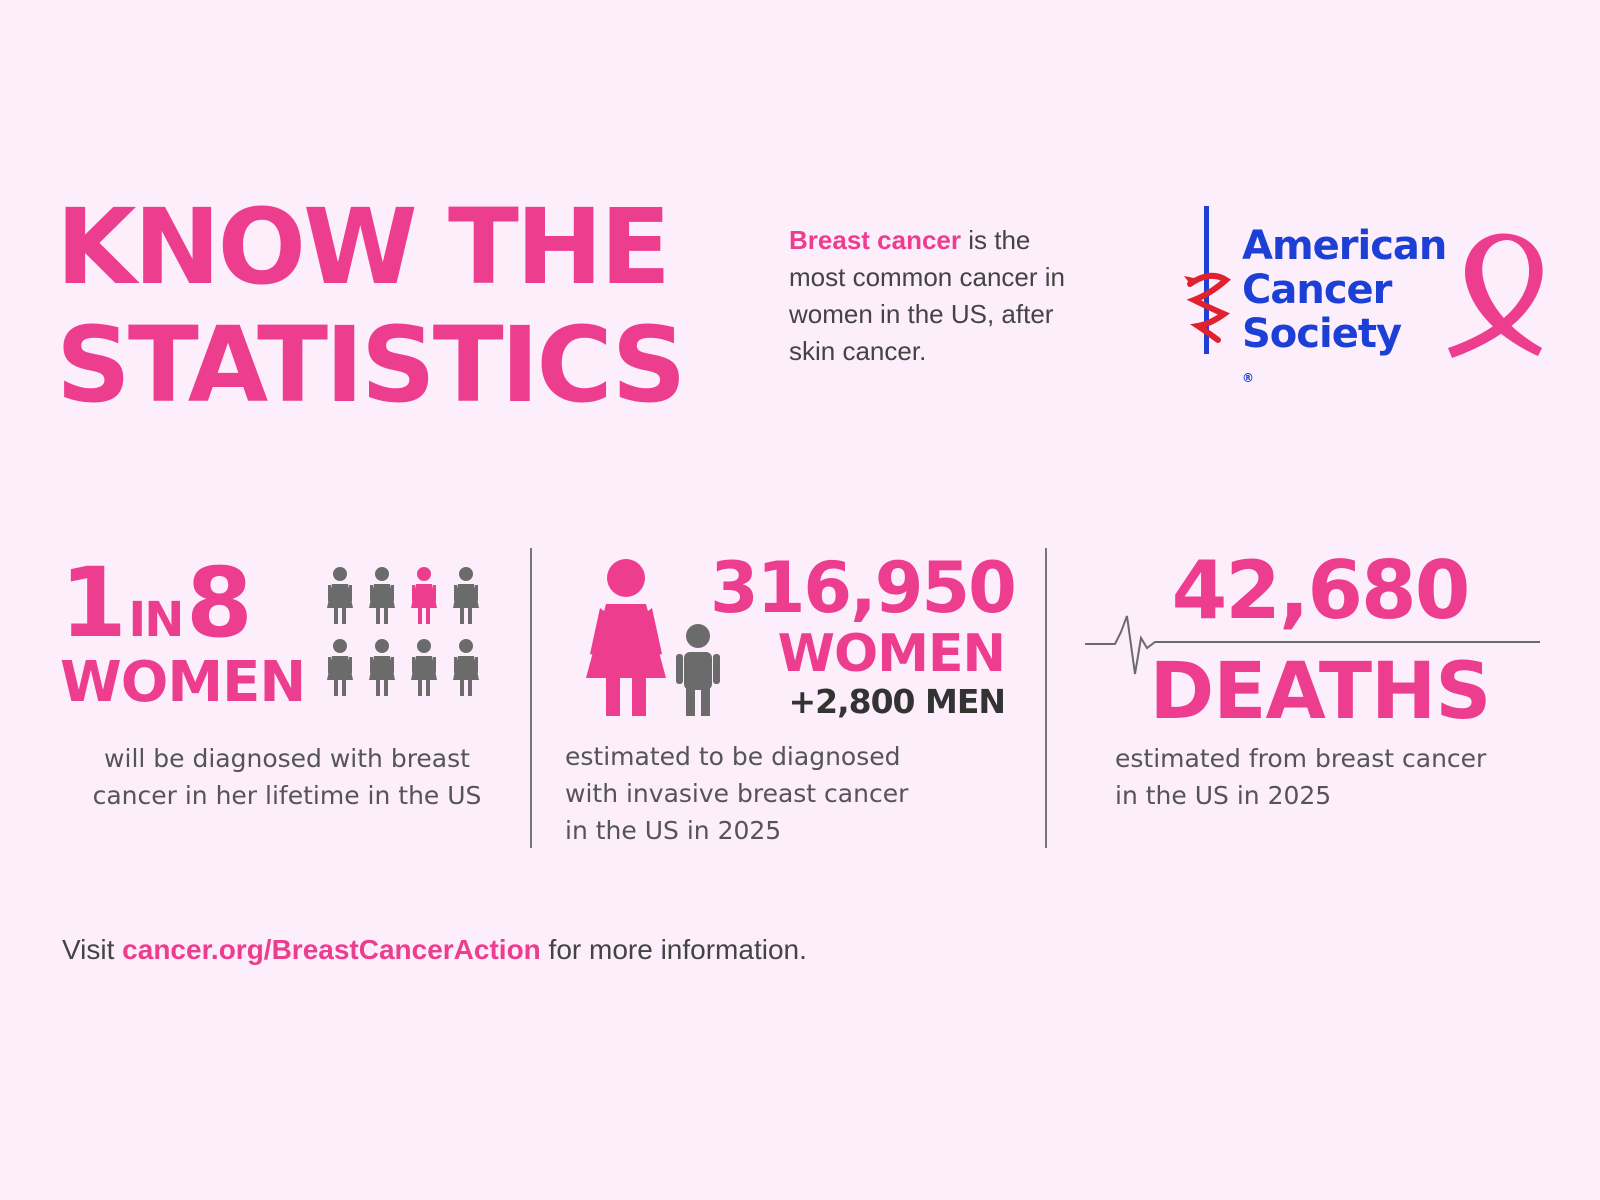 This screenshot has width=1600, height=1200. Describe the element at coordinates (92, 949) in the screenshot. I see `footer-prefix: Visit` at that location.